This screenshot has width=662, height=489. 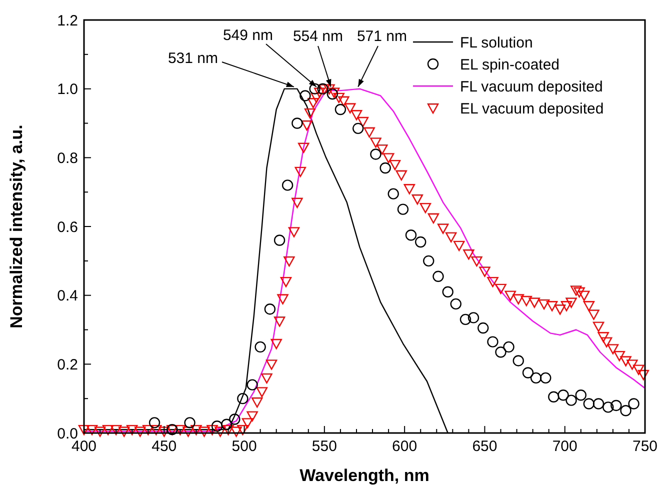 I want to click on annotation: 549 nm, so click(x=248, y=35).